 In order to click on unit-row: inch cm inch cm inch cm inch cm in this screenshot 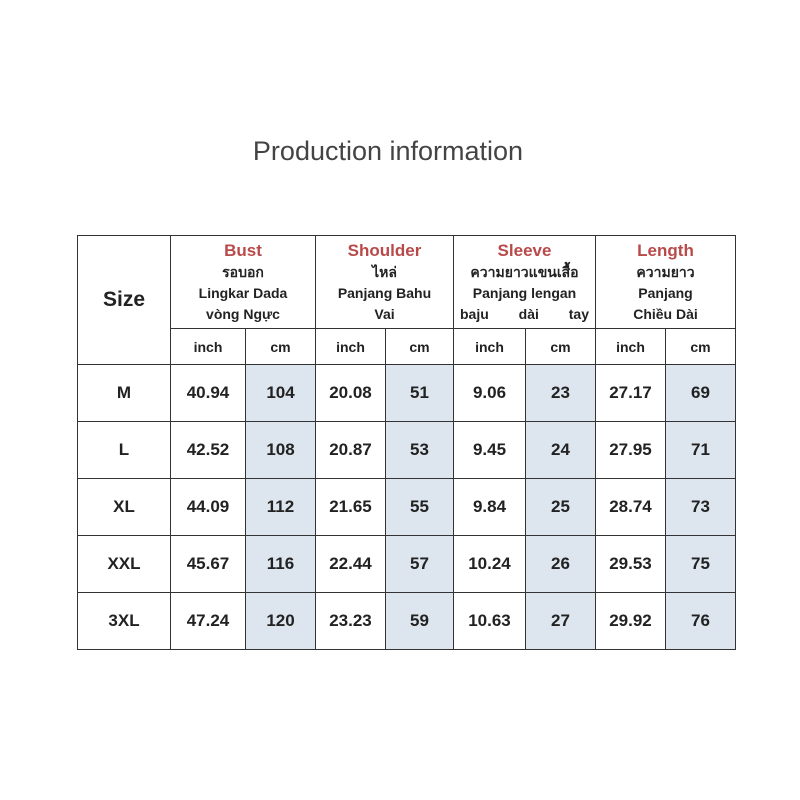, I will do `click(407, 346)`.